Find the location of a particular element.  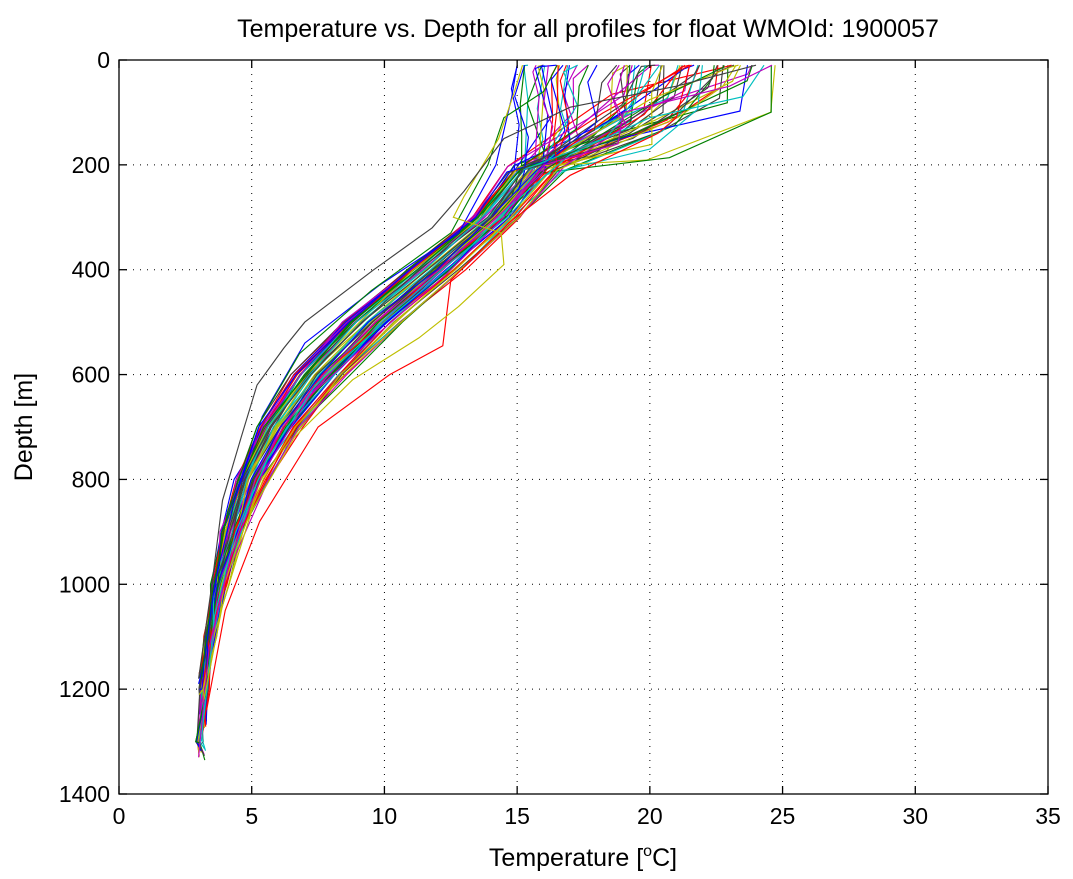

y-tick-labels: 0 200 400 600 800 1000 1200 1400 is located at coordinates (84, 427).